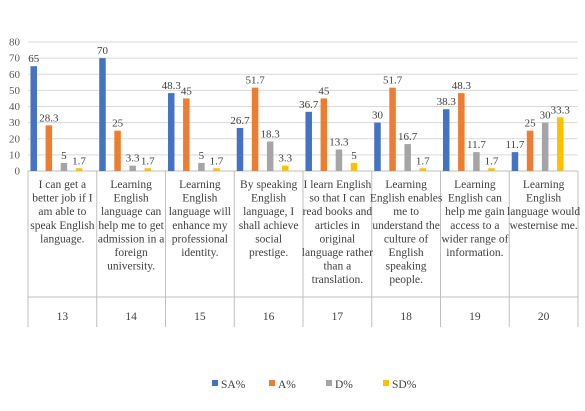 The height and width of the screenshot is (411, 585). I want to click on category-number: 19, so click(475, 317).